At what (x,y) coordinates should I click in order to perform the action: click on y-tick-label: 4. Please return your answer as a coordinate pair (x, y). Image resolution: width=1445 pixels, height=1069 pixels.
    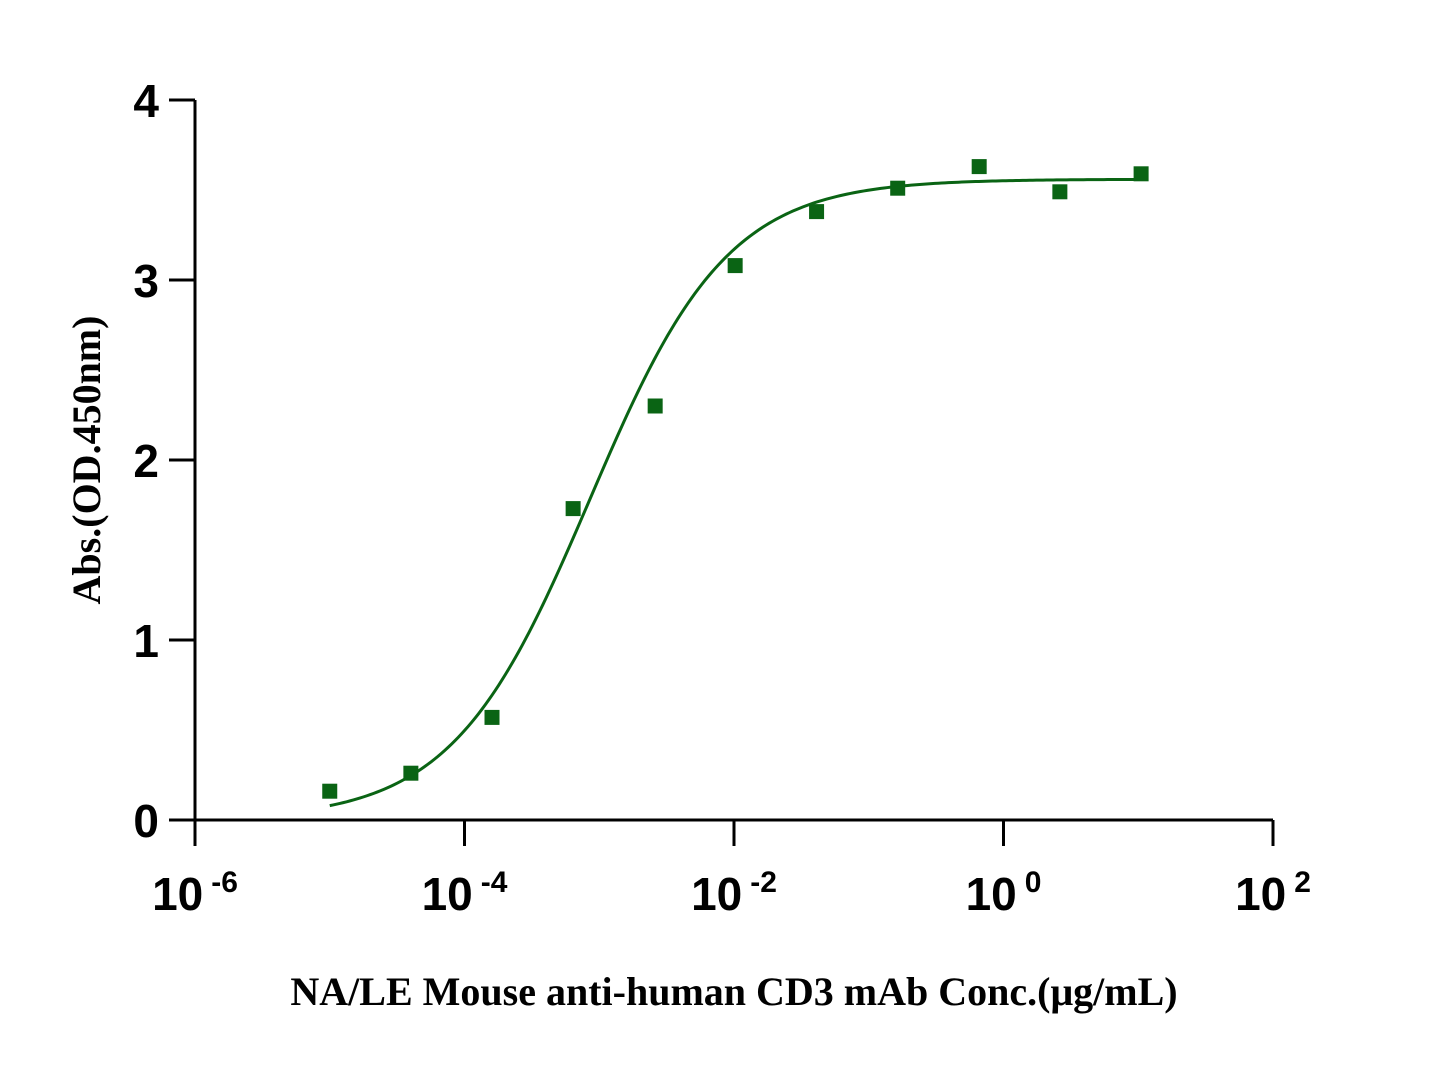
    Looking at the image, I should click on (146, 101).